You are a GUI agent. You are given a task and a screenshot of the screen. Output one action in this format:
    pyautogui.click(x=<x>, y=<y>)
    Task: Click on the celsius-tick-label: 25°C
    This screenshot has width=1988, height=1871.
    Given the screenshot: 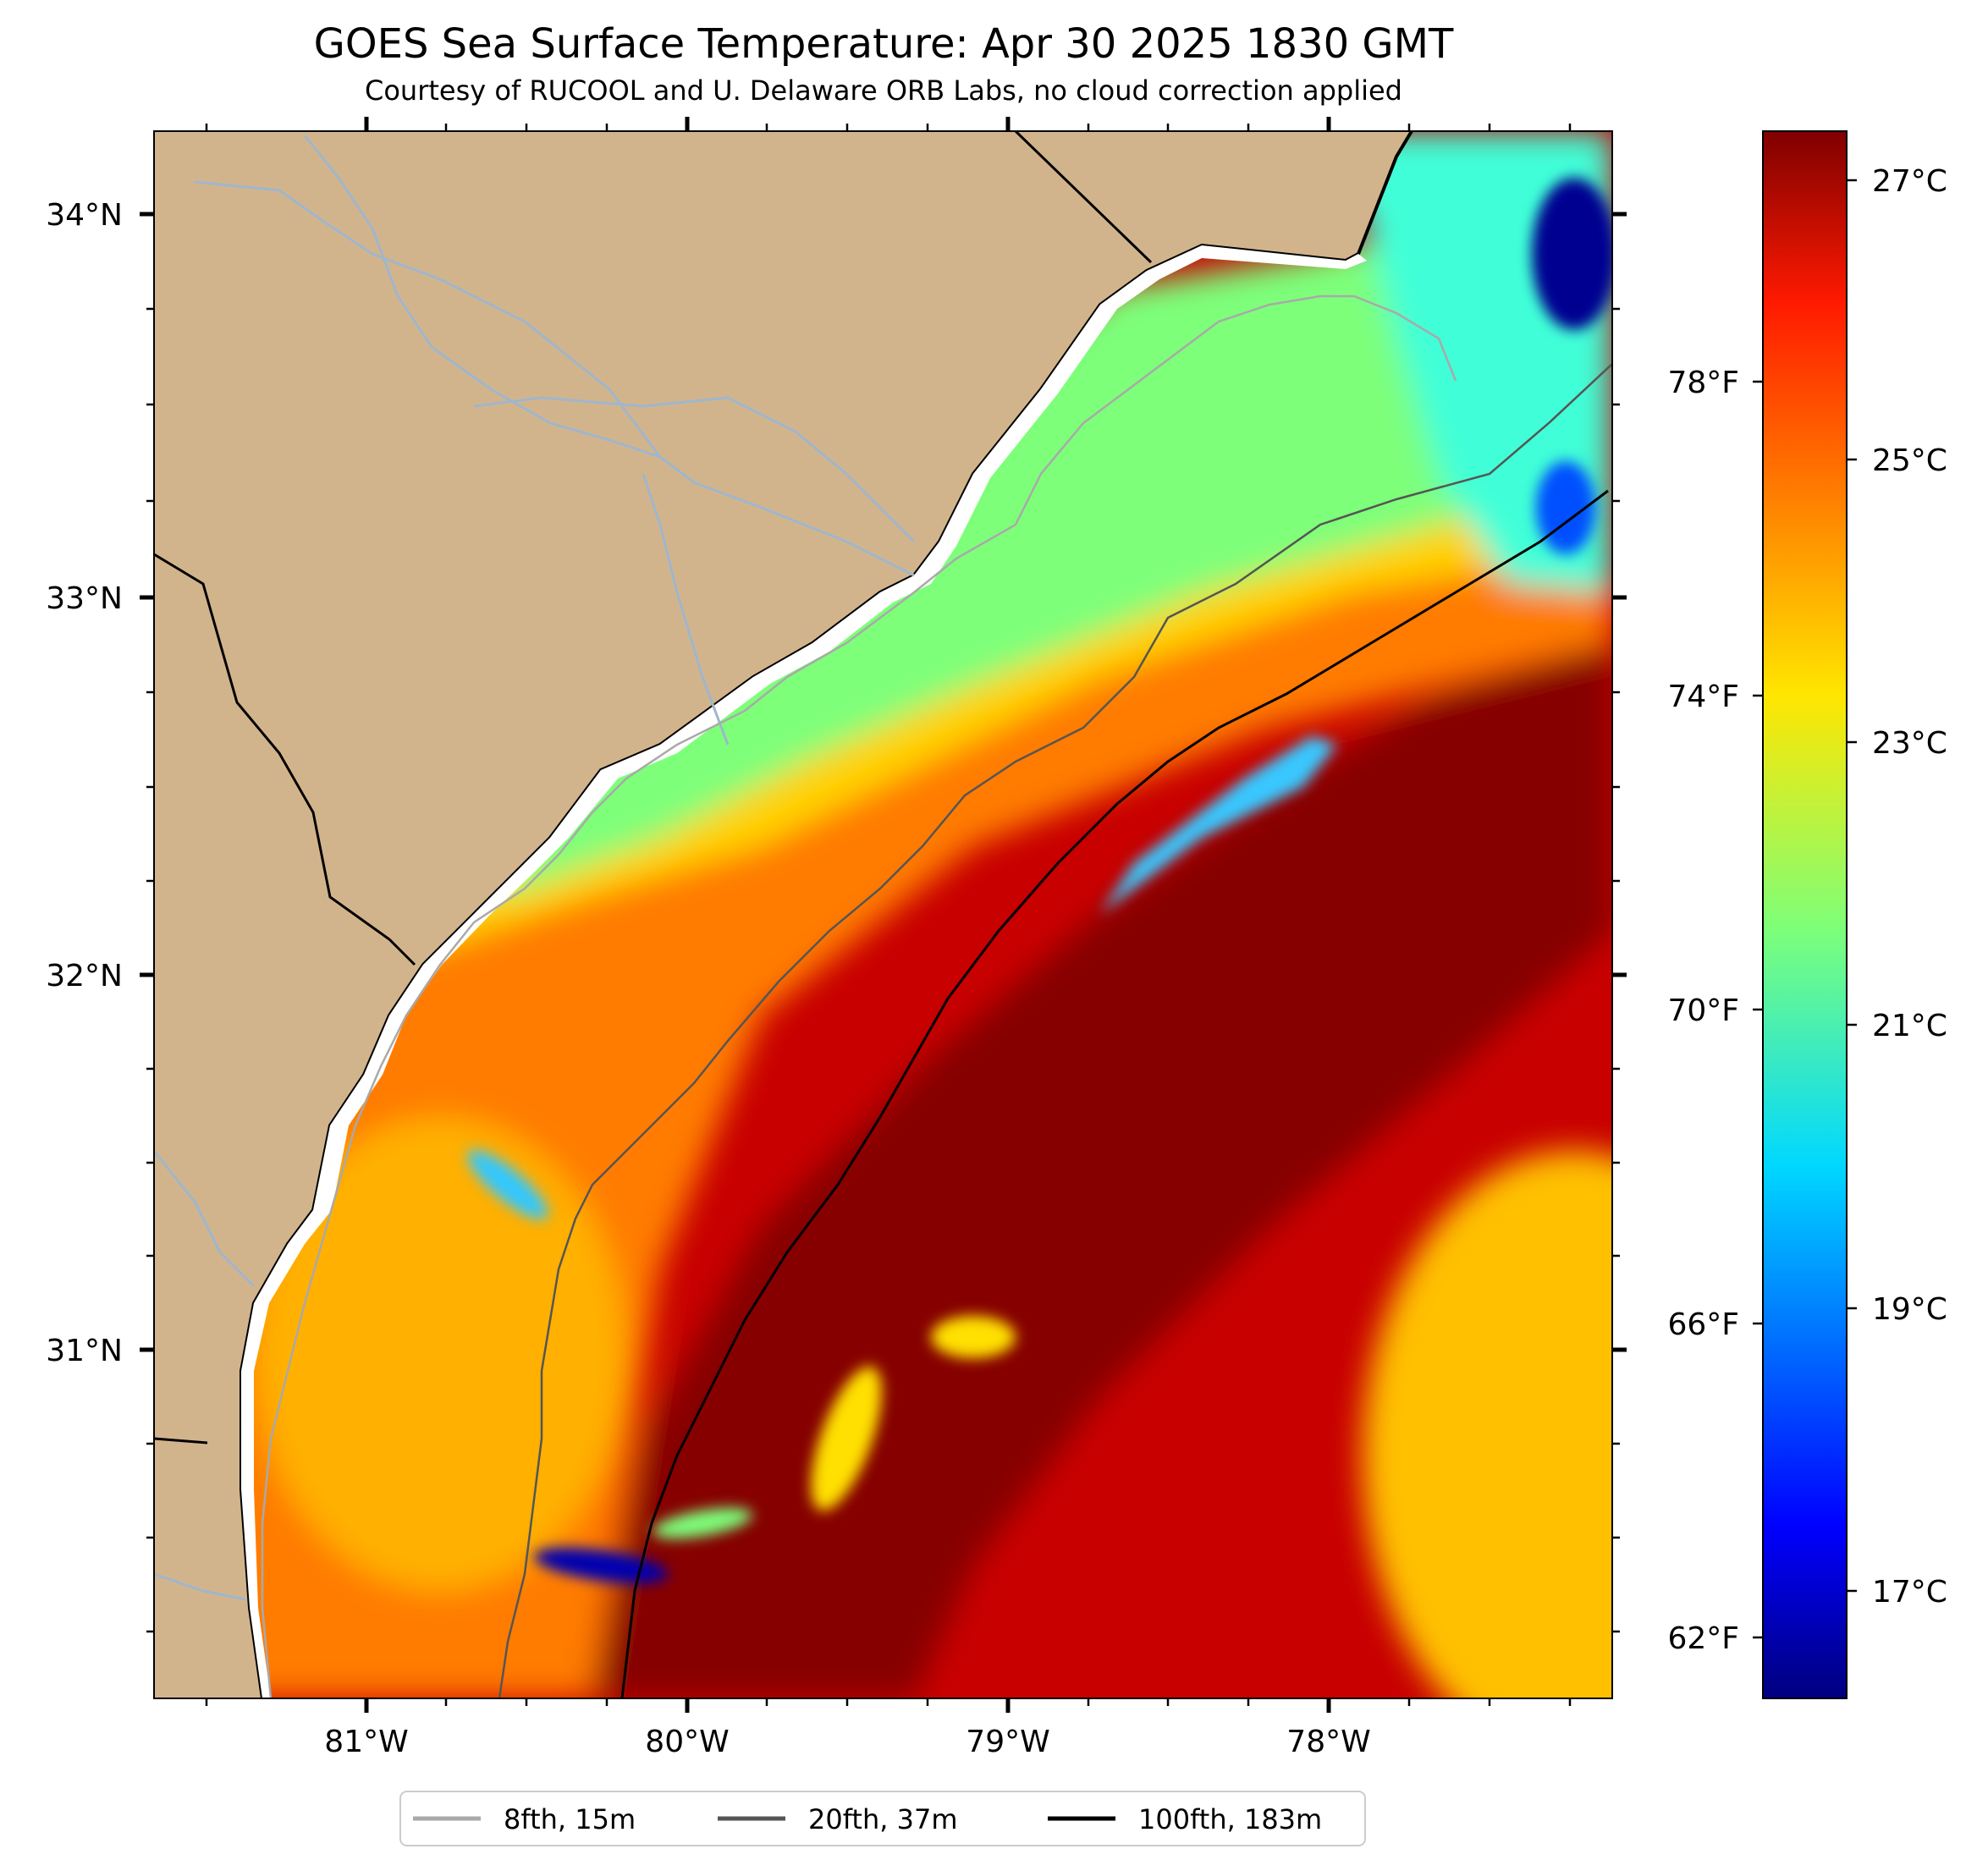 What is the action you would take?
    pyautogui.click(x=1909, y=461)
    